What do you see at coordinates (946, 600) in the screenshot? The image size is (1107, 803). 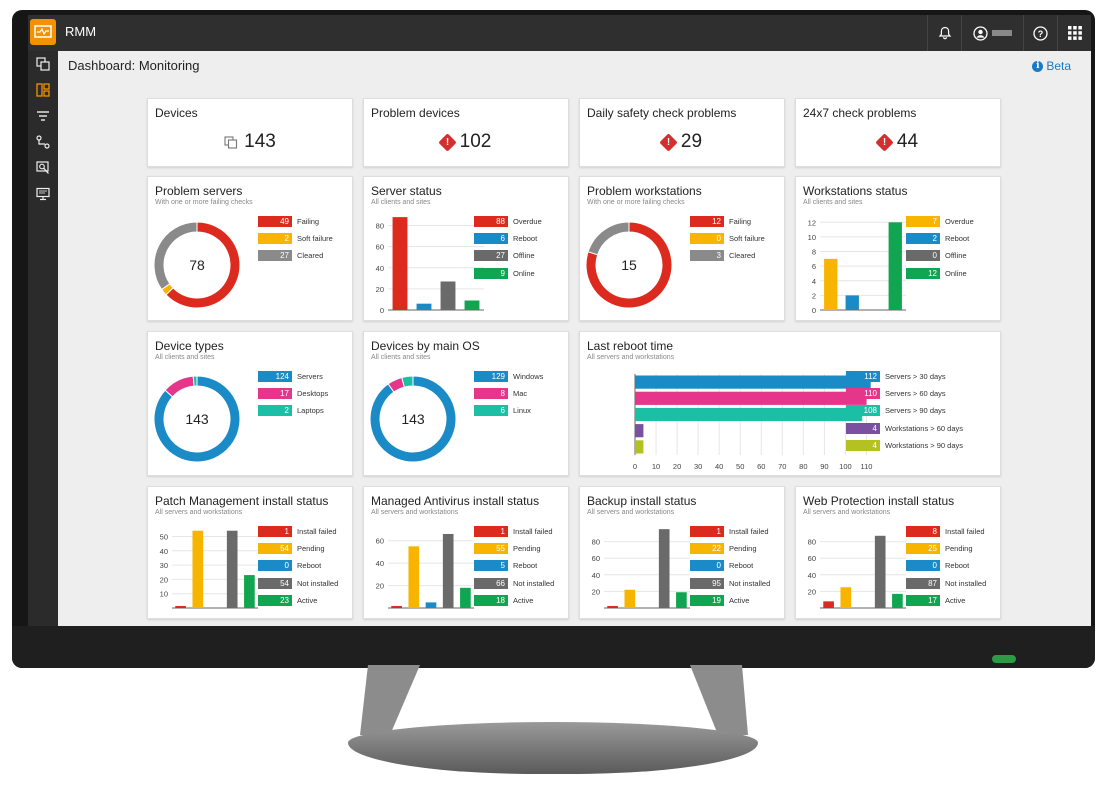 I see `legend-item: 17 Active` at bounding box center [946, 600].